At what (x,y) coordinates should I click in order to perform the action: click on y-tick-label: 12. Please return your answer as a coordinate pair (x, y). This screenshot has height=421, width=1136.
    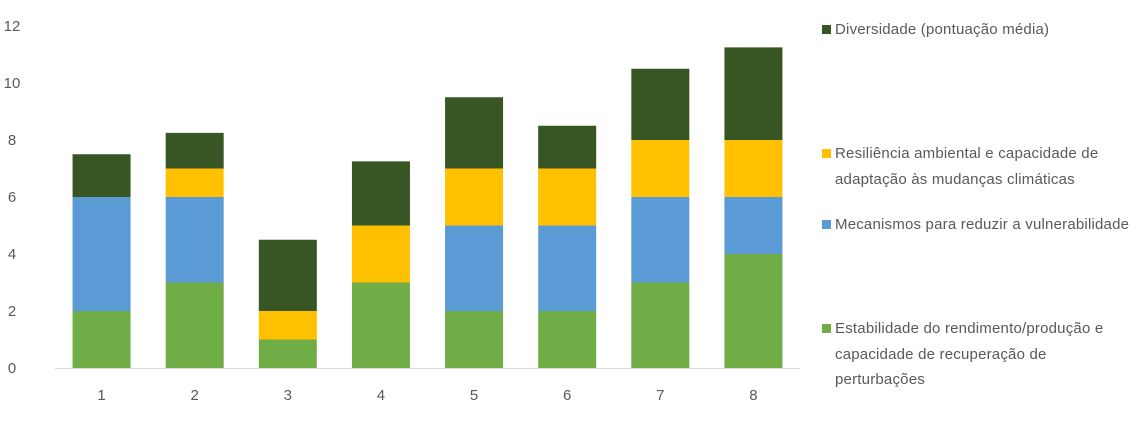
    Looking at the image, I should click on (12, 26).